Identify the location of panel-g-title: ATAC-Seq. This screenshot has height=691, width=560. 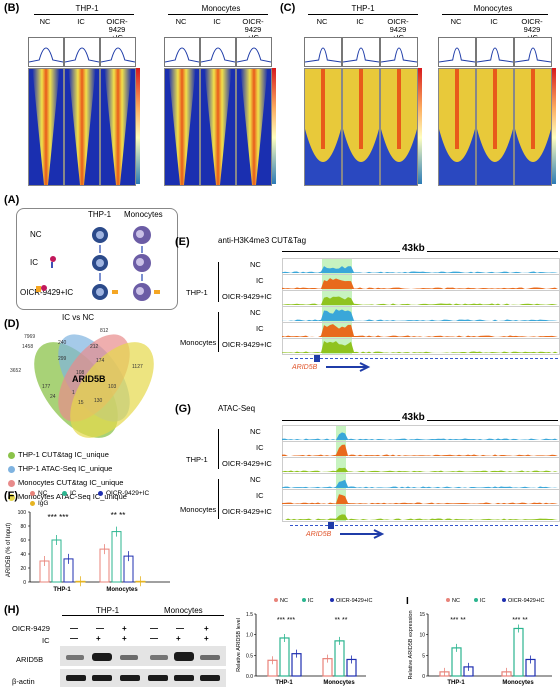
(236, 408).